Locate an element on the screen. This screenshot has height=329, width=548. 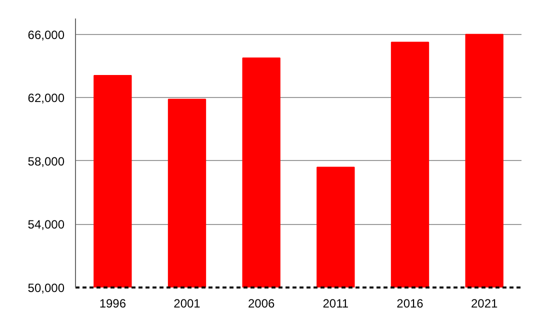
y-tick-label: 50,000 is located at coordinates (46, 288).